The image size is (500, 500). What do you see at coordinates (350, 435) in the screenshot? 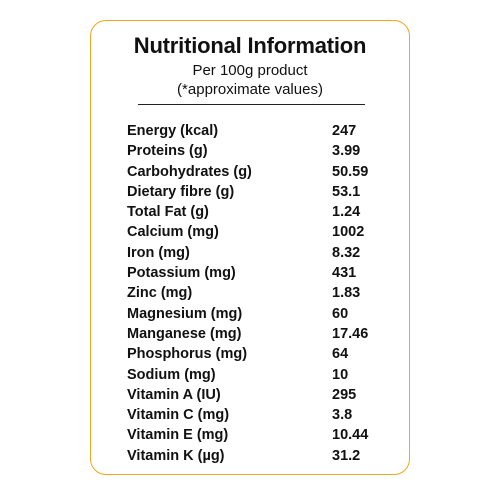
I see `nutrient-value: 10.44` at bounding box center [350, 435].